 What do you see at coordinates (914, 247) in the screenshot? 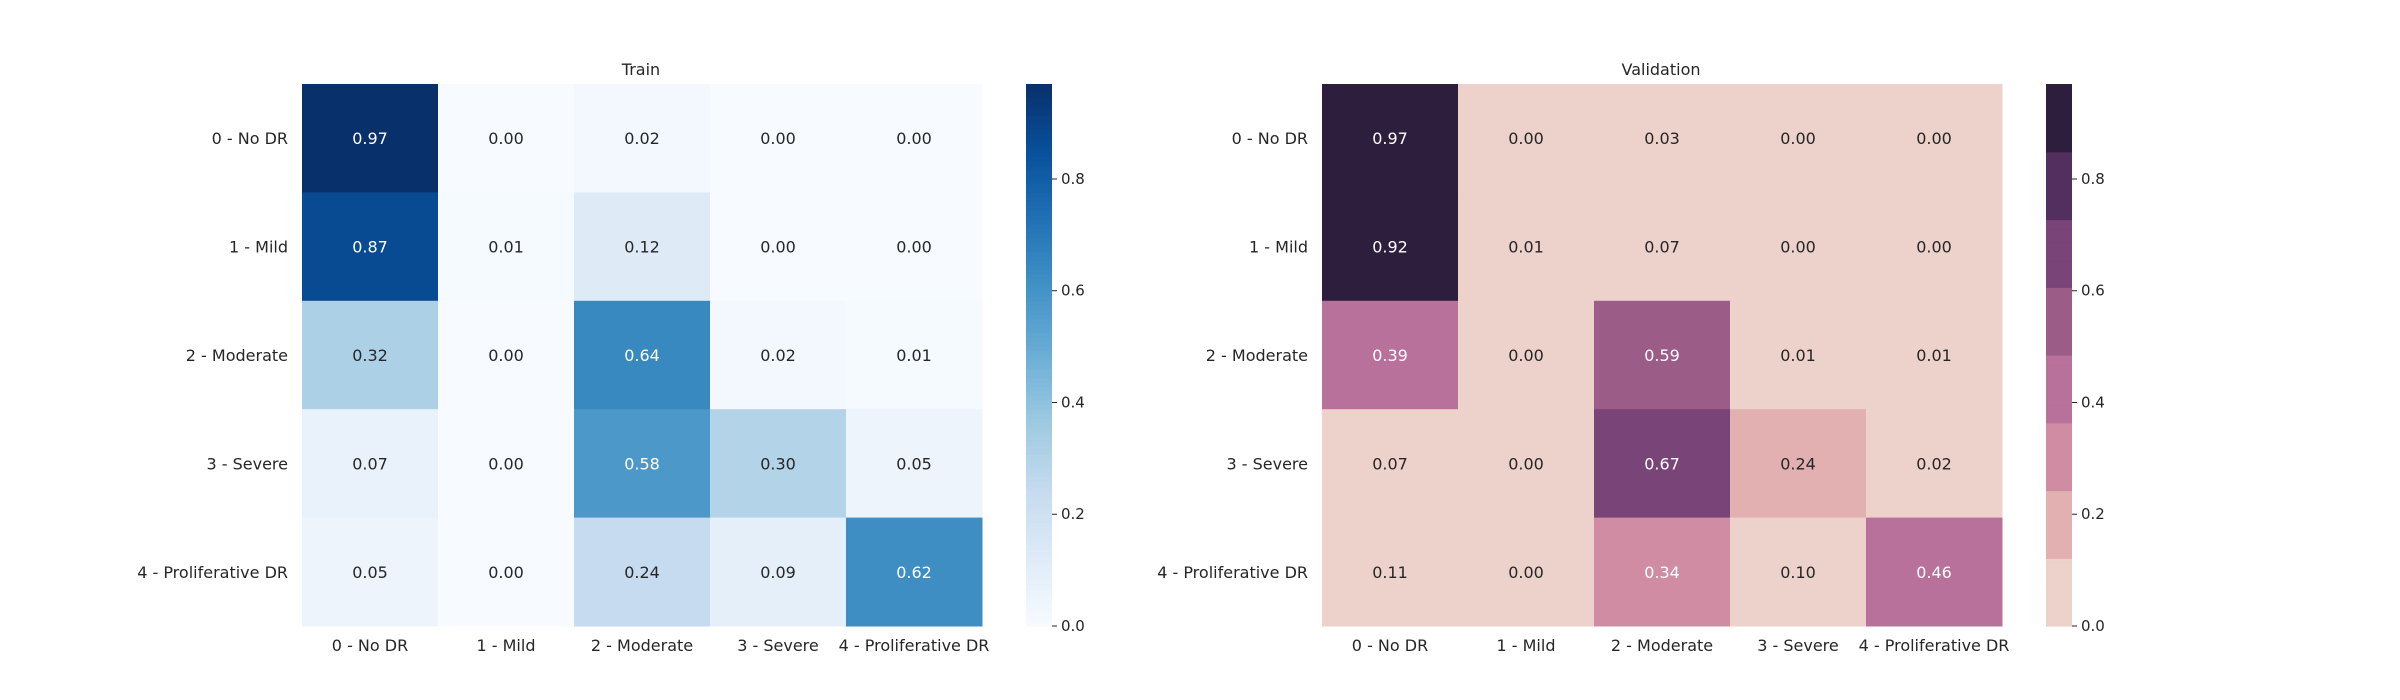
I see `train-cell-label-r1-c4: 0.00` at bounding box center [914, 247].